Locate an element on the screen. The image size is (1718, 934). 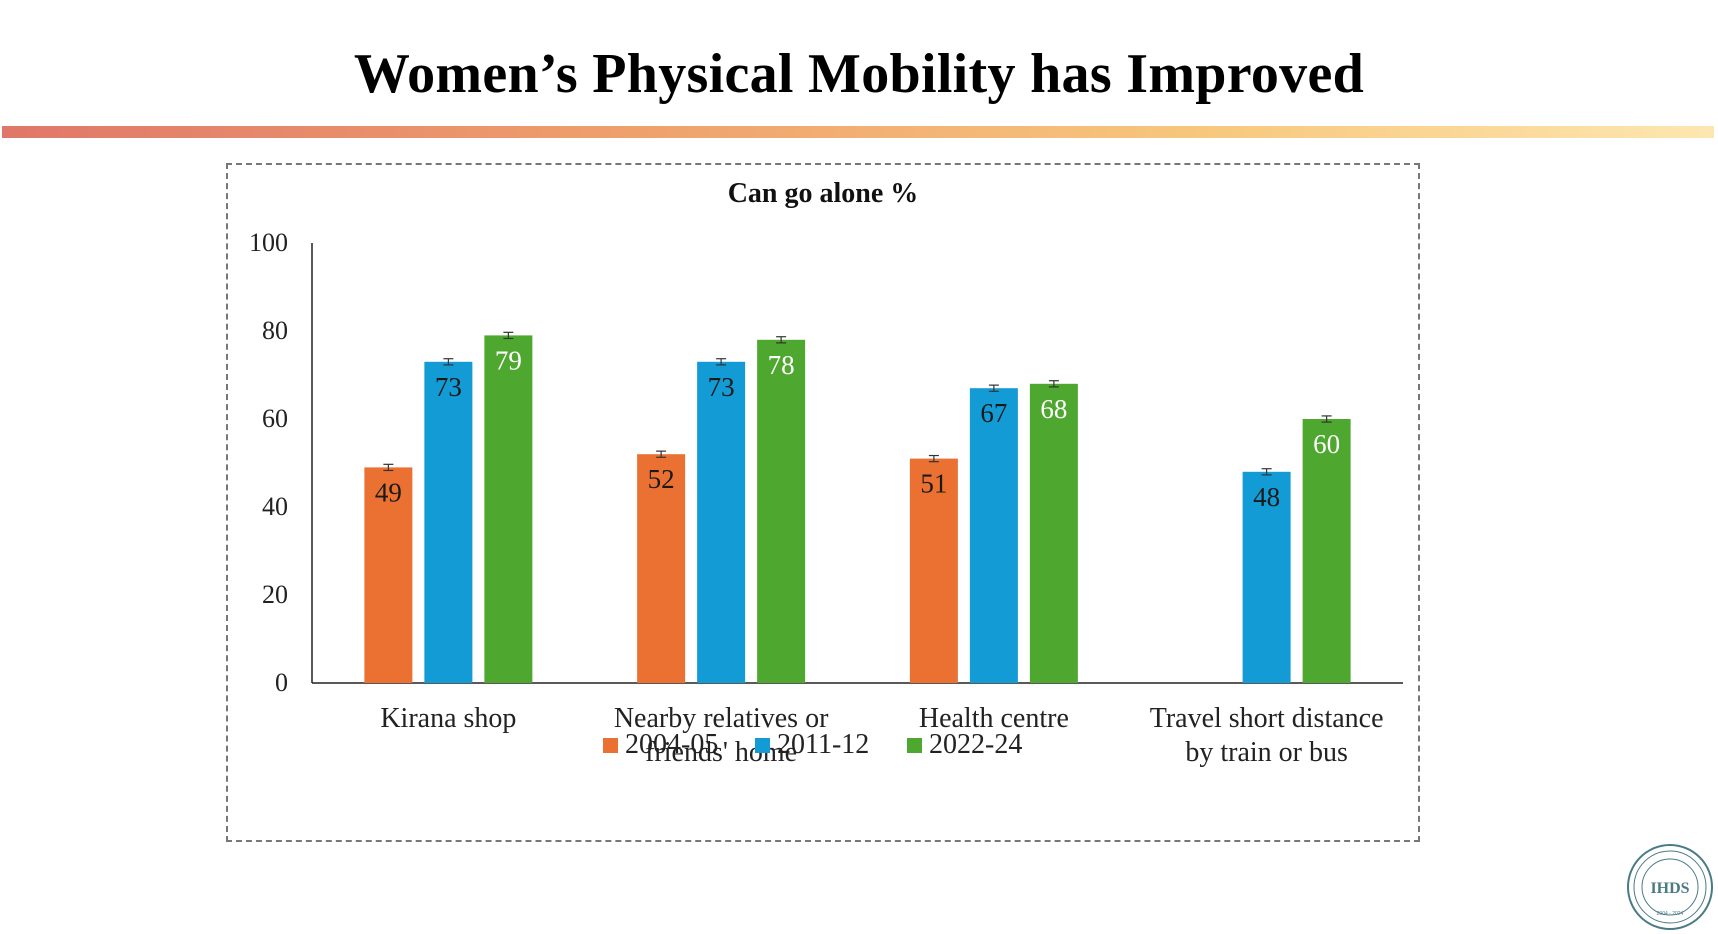
x-tick-label-line: Kirana shop is located at coordinates (448, 718).